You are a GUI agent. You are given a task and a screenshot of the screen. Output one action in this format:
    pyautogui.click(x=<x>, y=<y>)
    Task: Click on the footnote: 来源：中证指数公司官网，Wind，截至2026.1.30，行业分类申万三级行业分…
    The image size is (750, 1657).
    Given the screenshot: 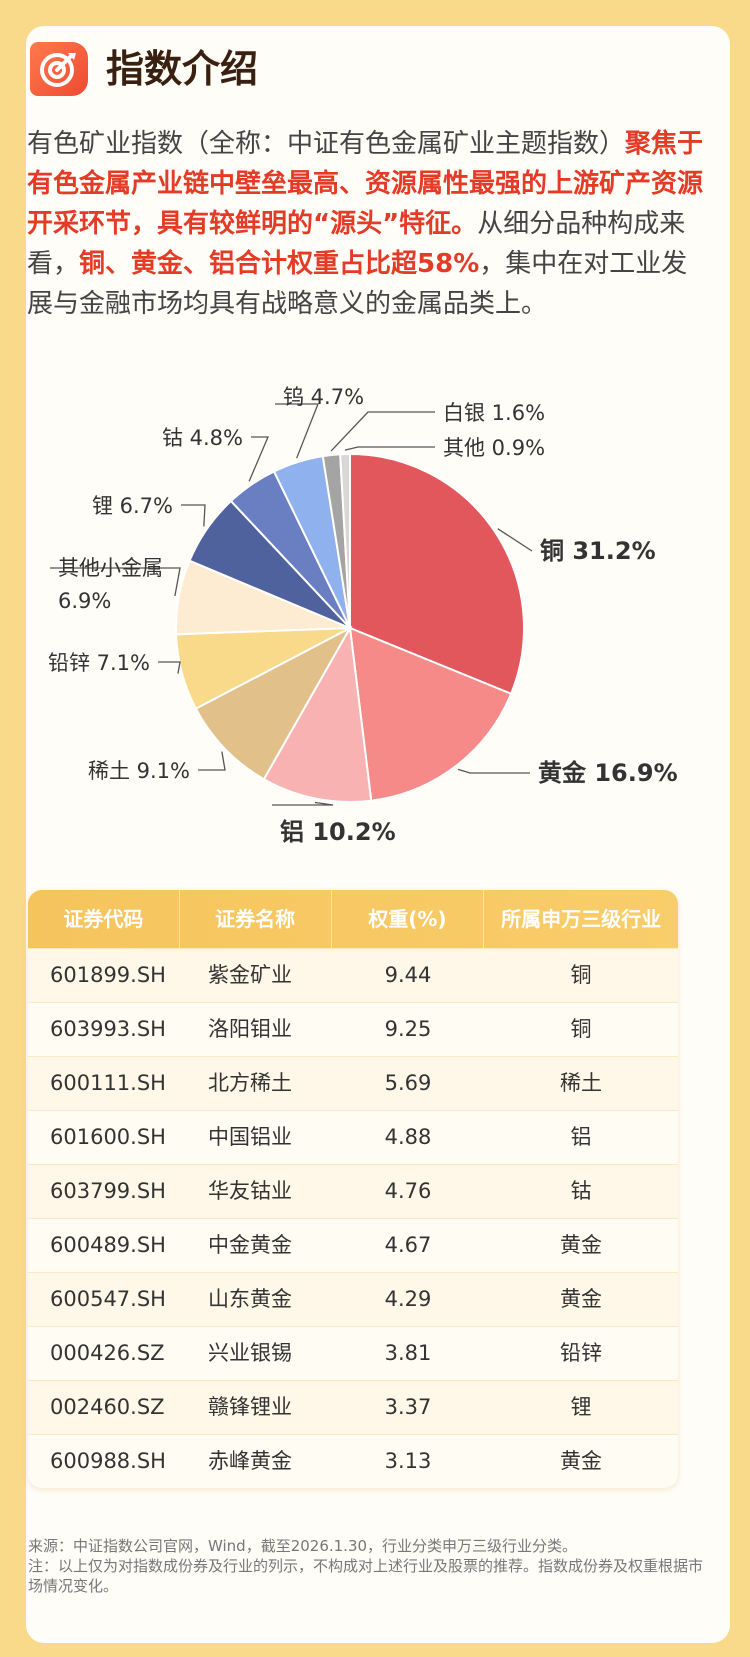 What is the action you would take?
    pyautogui.click(x=368, y=1566)
    